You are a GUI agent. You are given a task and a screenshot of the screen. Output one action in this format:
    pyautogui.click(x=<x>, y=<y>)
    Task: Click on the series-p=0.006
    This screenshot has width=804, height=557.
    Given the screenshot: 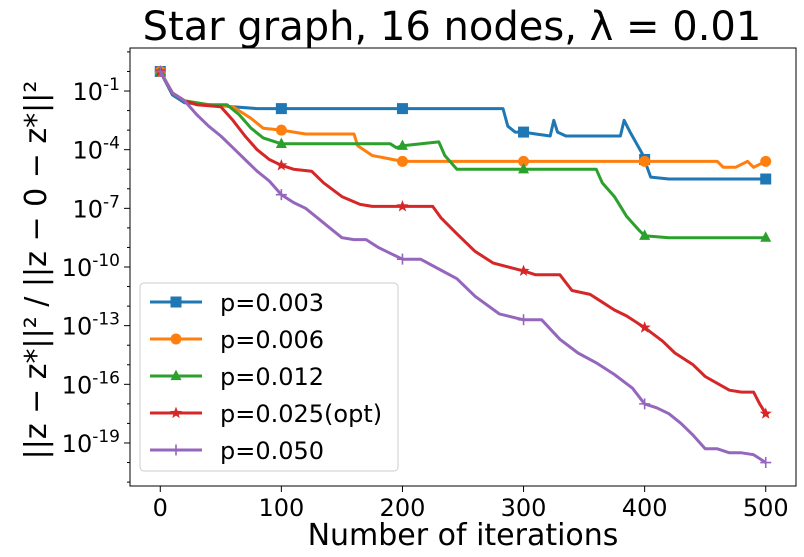 What is the action you would take?
    pyautogui.click(x=463, y=117)
    